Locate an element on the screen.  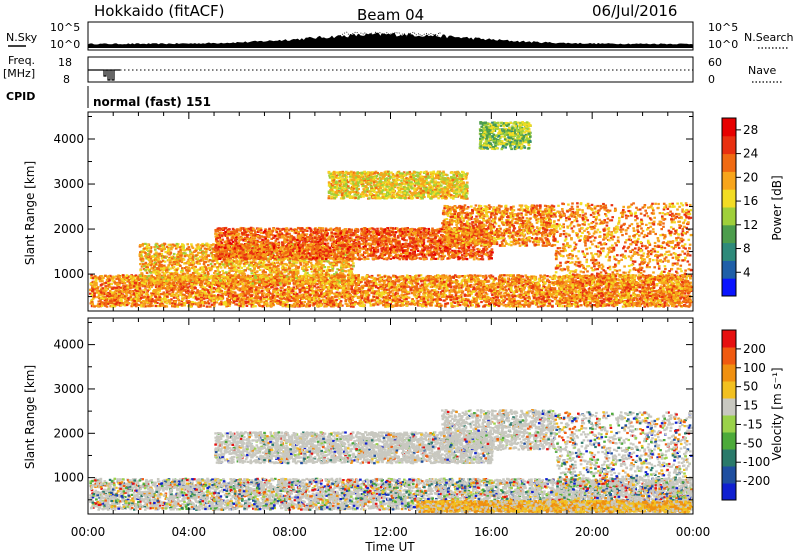
nave-label: Nave is located at coordinates (762, 70).